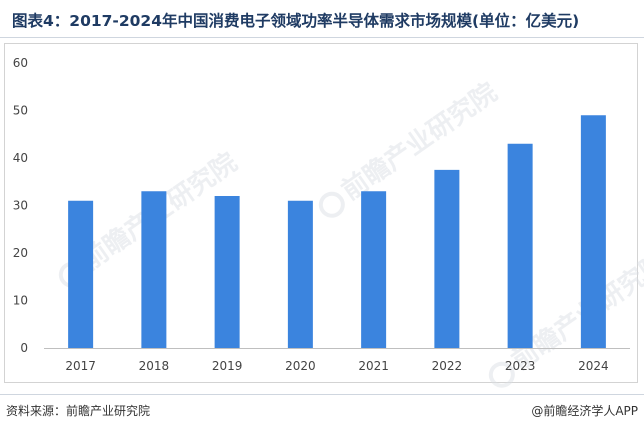 The width and height of the screenshot is (644, 430). Describe the element at coordinates (336, 366) in the screenshot. I see `x-axis-ticks: 2017 2018 2019 2020 2021 2022 2023 2024` at that location.